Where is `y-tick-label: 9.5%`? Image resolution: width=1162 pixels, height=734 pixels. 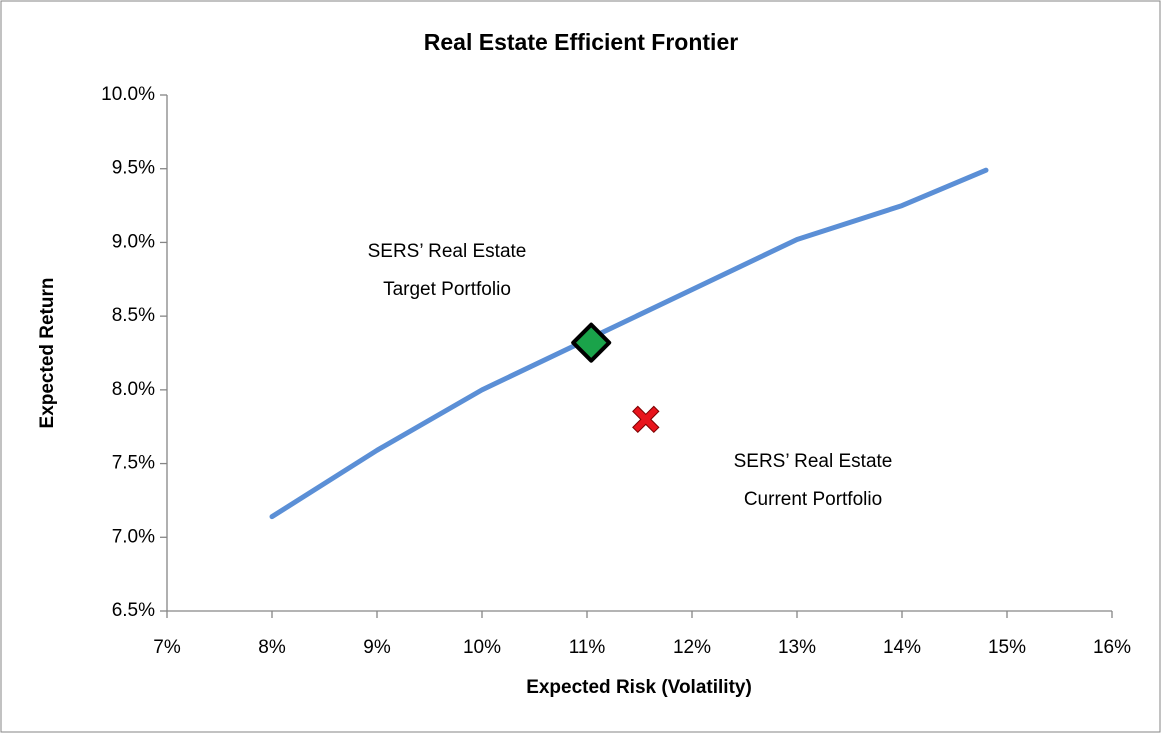 y-tick-label: 9.5% is located at coordinates (133, 168).